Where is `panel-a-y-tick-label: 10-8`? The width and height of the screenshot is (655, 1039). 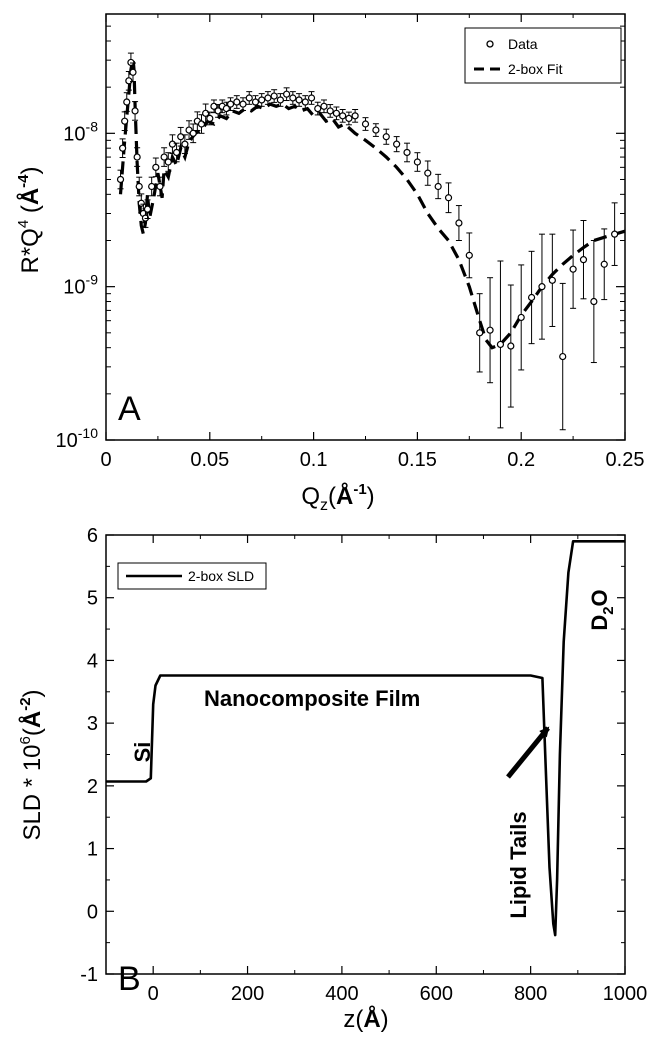 panel-a-y-tick-label: 10-8 is located at coordinates (80, 131).